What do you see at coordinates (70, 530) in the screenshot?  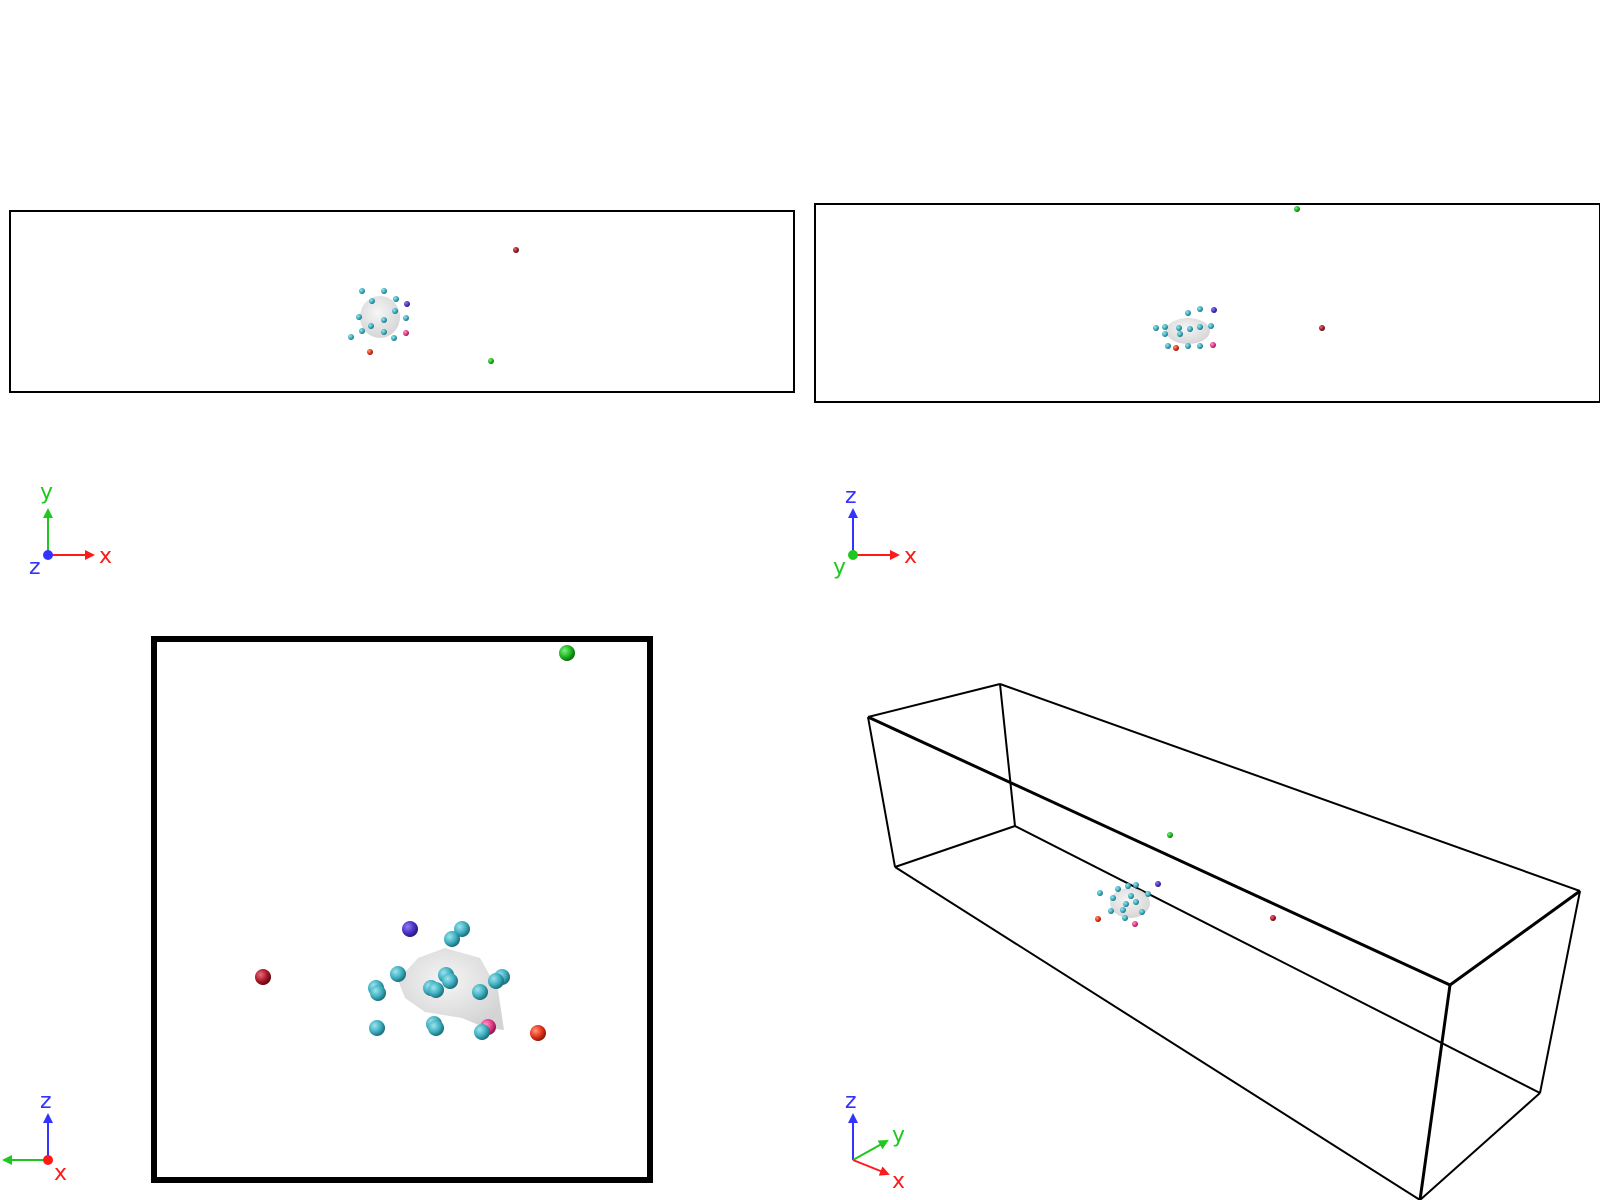 I see `axis-triad: x y z` at bounding box center [70, 530].